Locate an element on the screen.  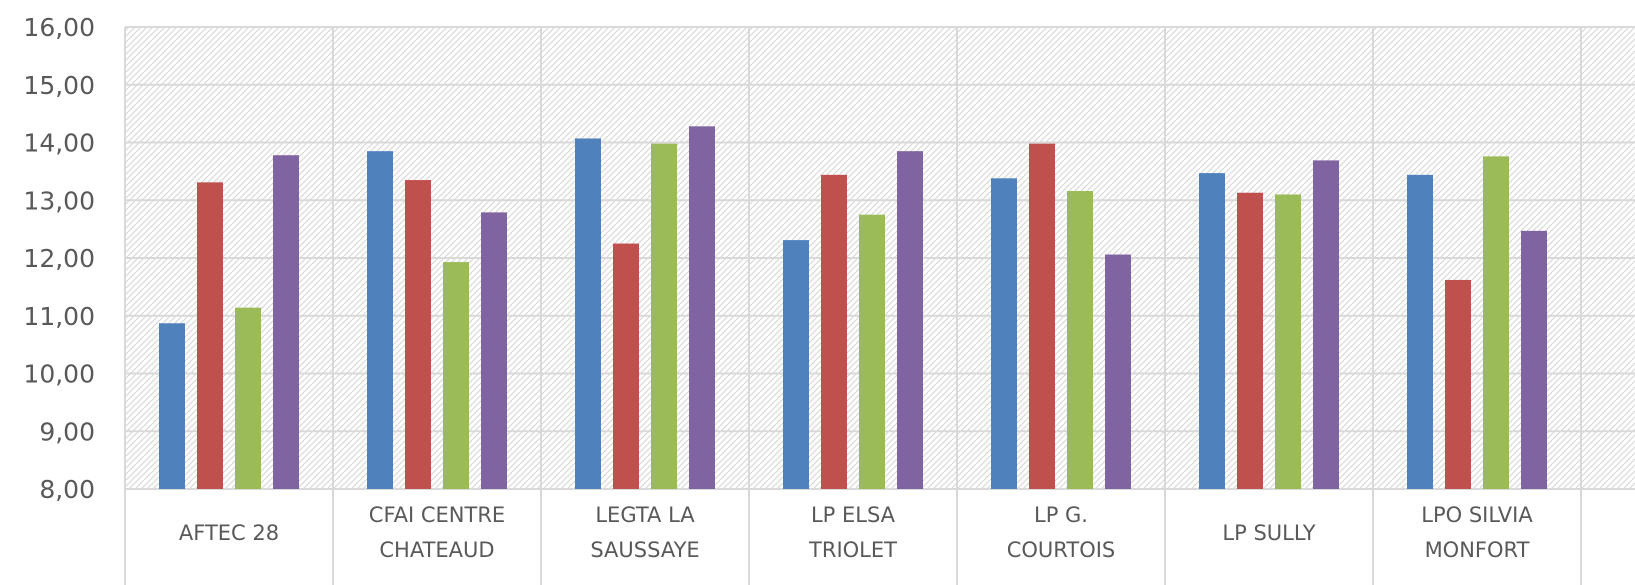
x-tick-label: CFAI CENTRE is located at coordinates (437, 515).